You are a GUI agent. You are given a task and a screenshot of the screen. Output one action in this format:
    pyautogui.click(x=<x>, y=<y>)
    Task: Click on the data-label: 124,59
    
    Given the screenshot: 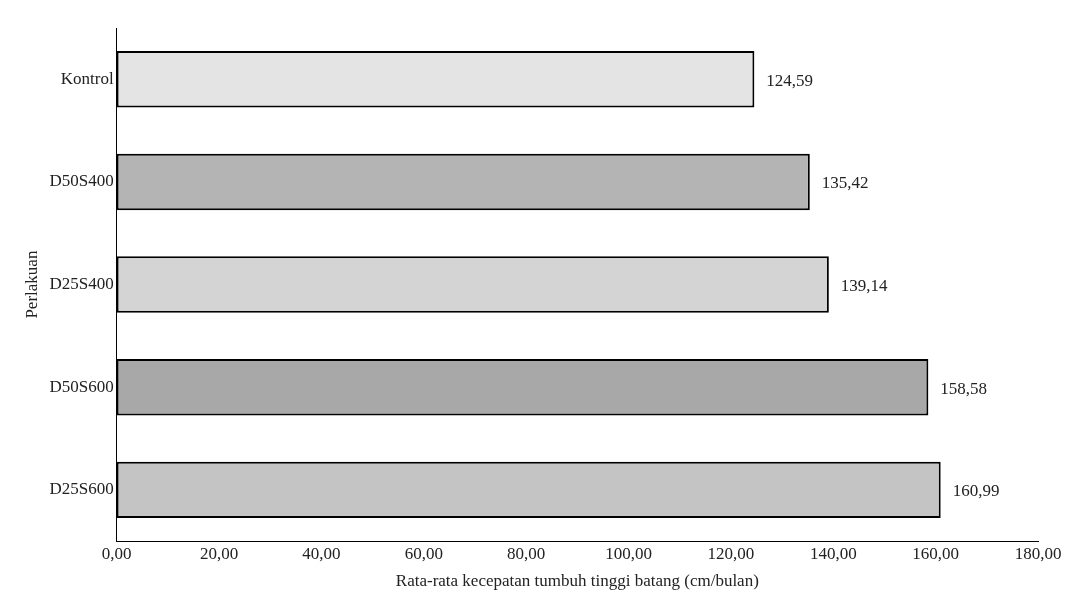 What is the action you would take?
    pyautogui.click(x=790, y=80)
    